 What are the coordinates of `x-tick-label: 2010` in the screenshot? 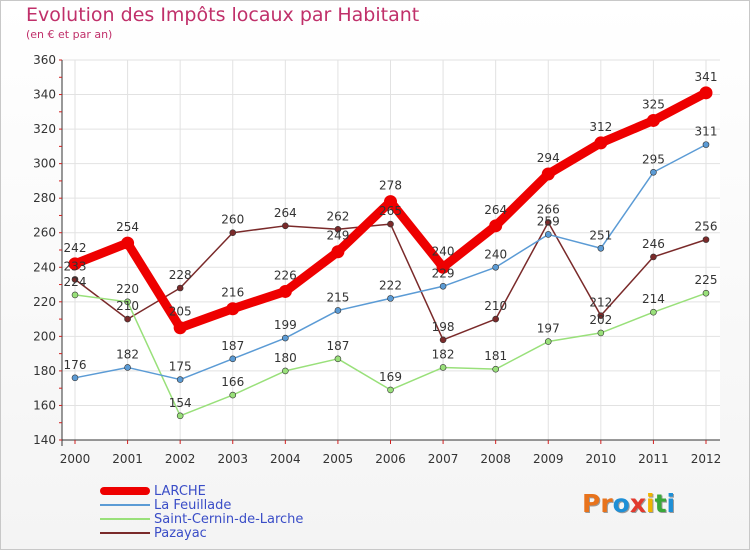 It's located at (601, 459).